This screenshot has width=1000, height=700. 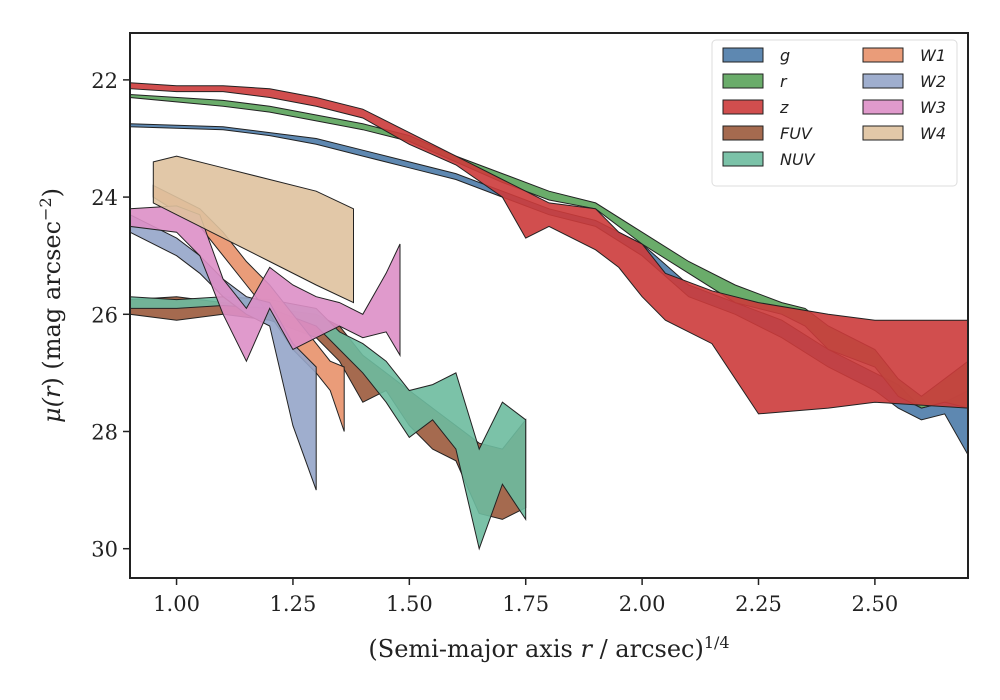 I want to click on band-nuv, so click(x=328, y=423).